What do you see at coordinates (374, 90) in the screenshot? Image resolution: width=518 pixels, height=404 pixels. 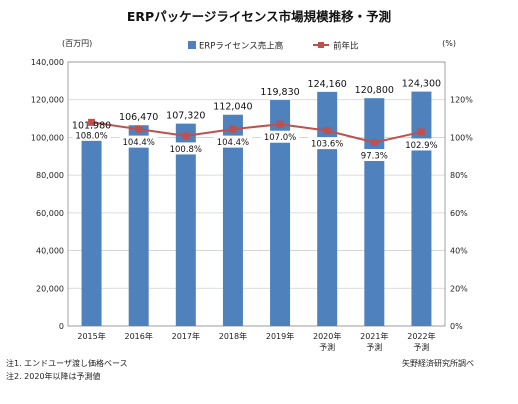 I see `bar-value-label: 120,800` at bounding box center [374, 90].